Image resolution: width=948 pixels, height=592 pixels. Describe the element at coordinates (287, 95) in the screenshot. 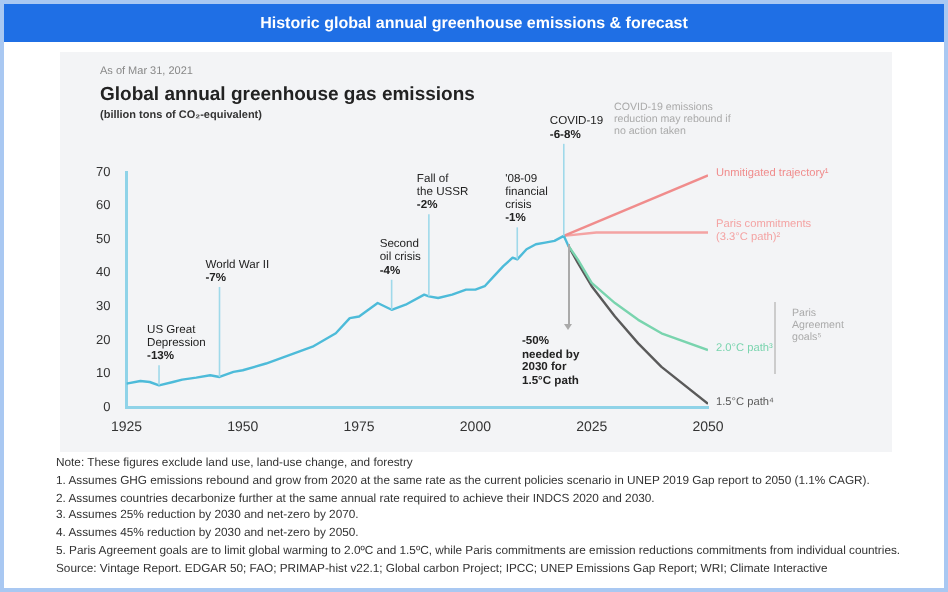

I see `chart-subtitle: Global annual greenhouse gas emissions` at that location.